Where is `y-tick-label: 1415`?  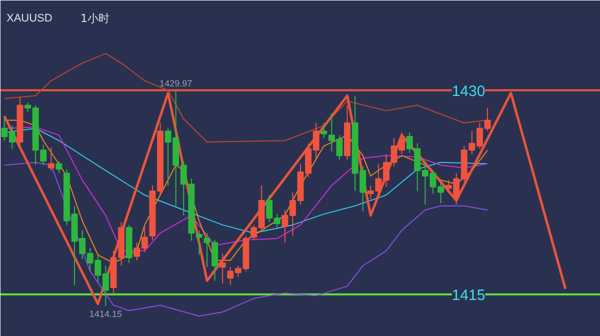
y-tick-label: 1415 is located at coordinates (469, 295).